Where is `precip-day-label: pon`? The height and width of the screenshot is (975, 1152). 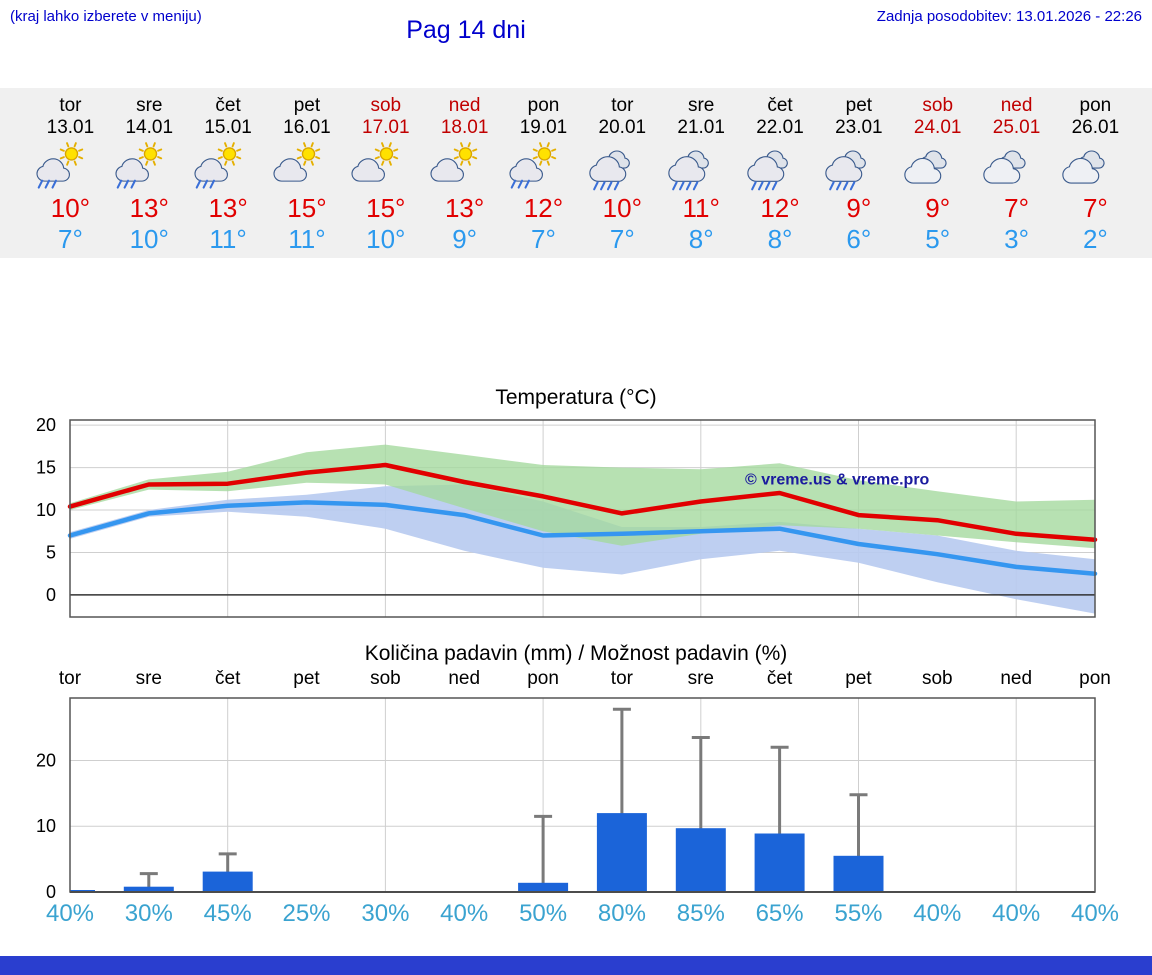
precip-day-label: pon is located at coordinates (1095, 678).